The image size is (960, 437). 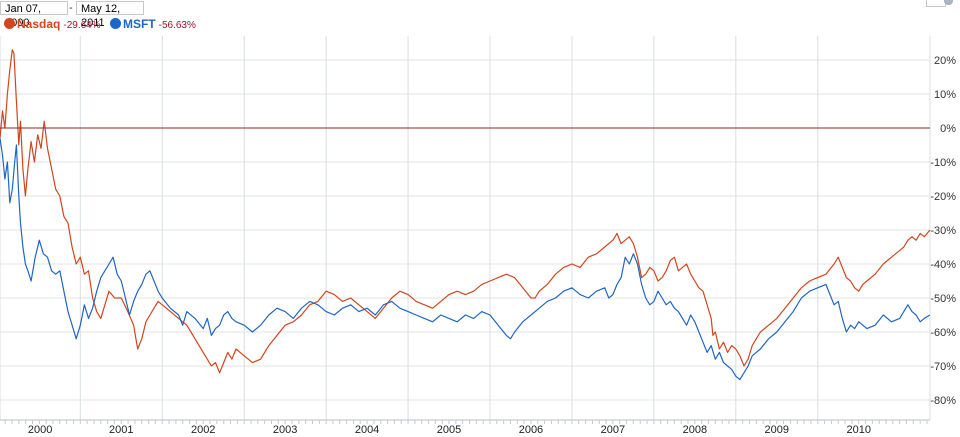 What do you see at coordinates (613, 430) in the screenshot?
I see `x-tick-label: 2007` at bounding box center [613, 430].